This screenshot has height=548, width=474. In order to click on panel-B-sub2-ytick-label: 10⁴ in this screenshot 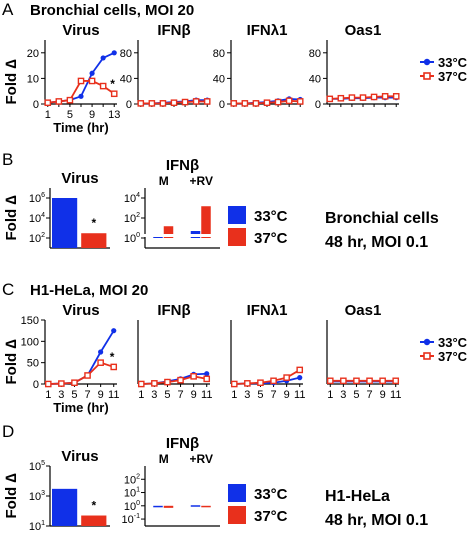, I will do `click(132, 198)`.